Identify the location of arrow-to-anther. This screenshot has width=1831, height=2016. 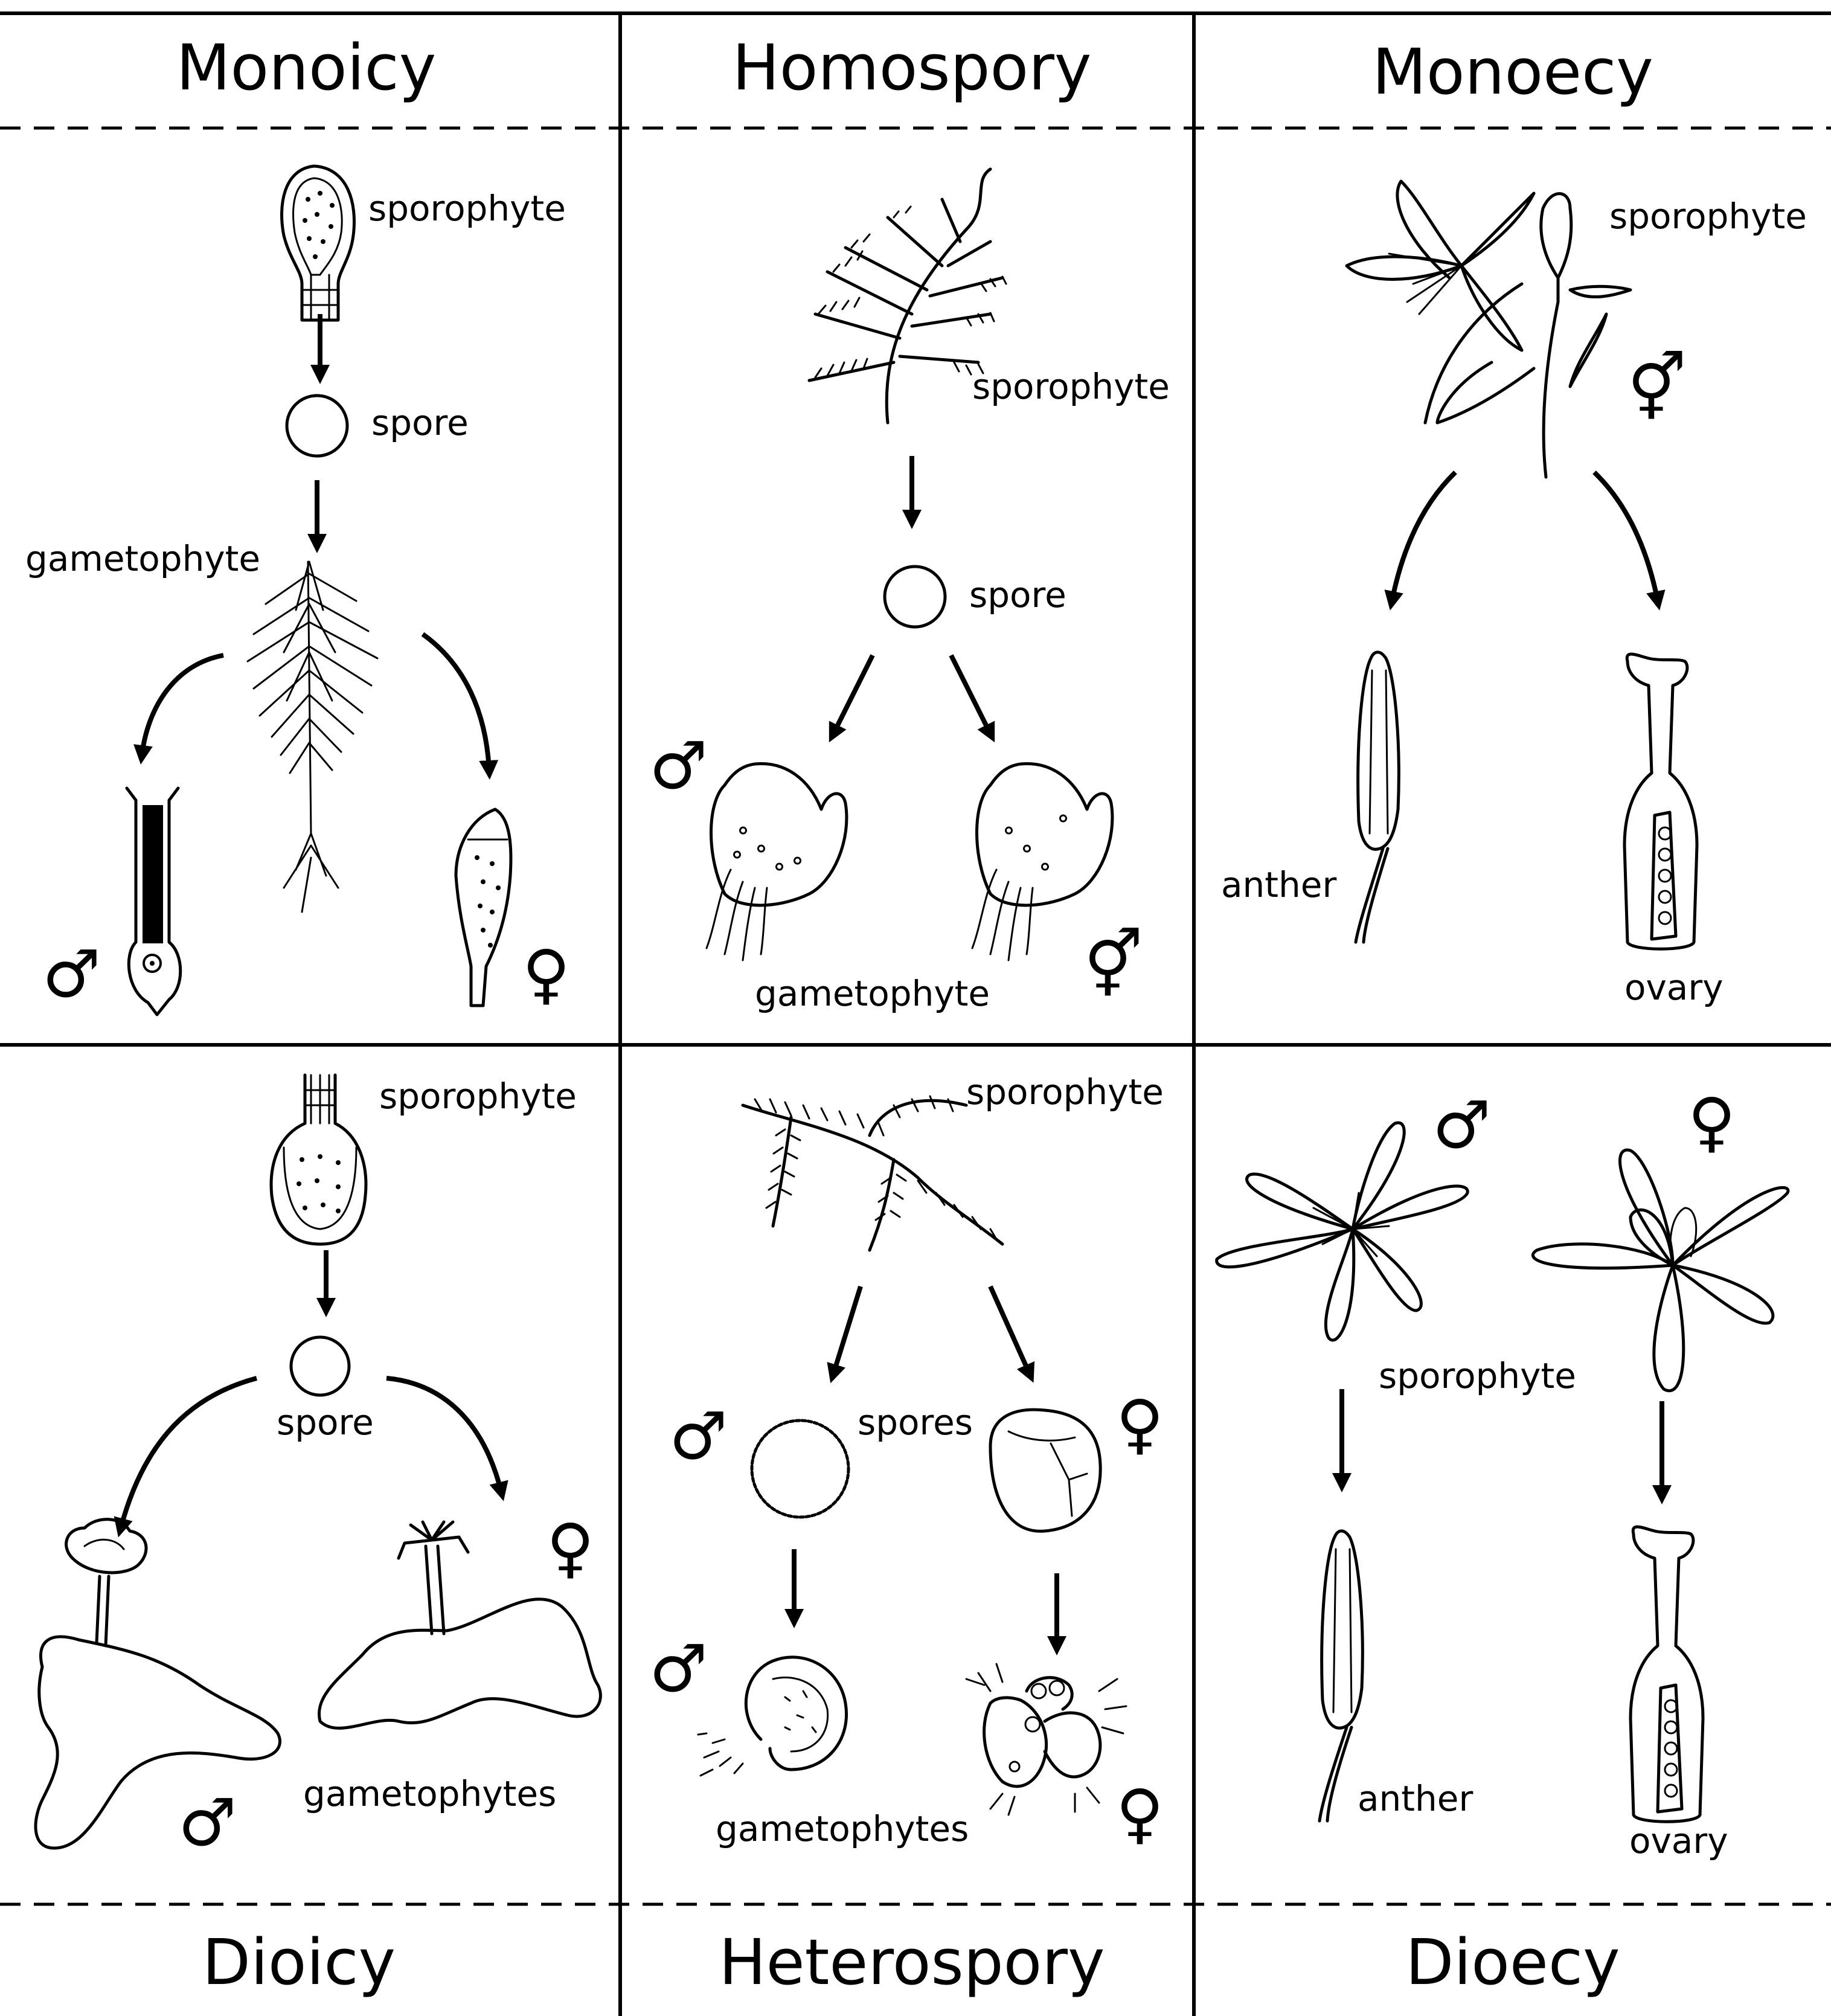
(1420, 540).